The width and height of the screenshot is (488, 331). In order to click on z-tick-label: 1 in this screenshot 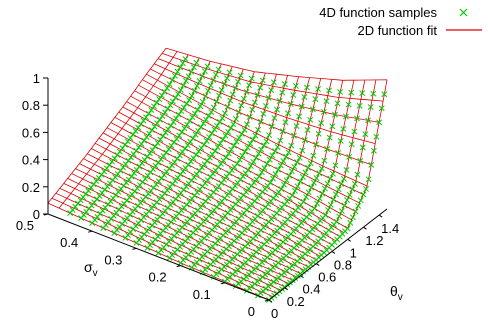, I will do `click(36, 78)`.